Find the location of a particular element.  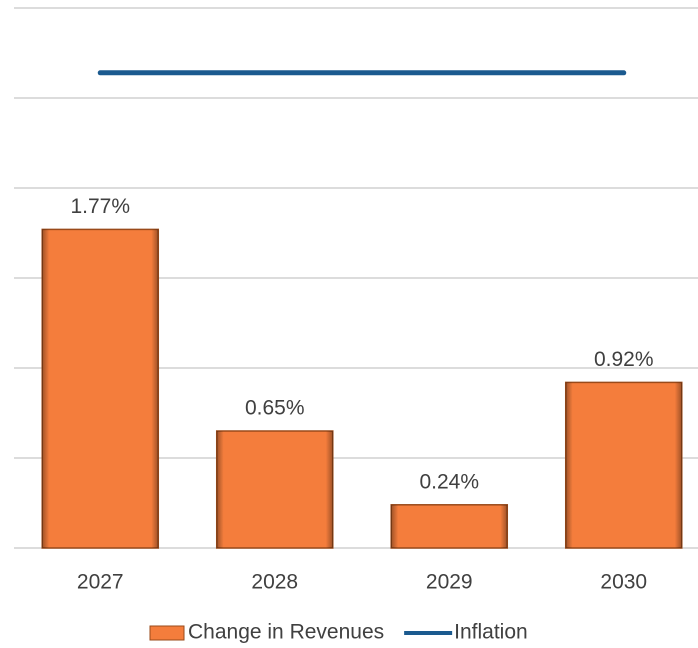

x-tick-label: 2027 is located at coordinates (100, 582).